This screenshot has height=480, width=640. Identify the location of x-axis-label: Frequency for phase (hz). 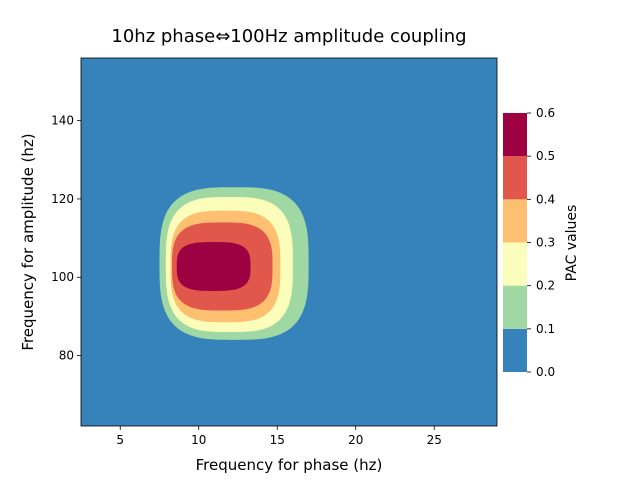
(289, 465).